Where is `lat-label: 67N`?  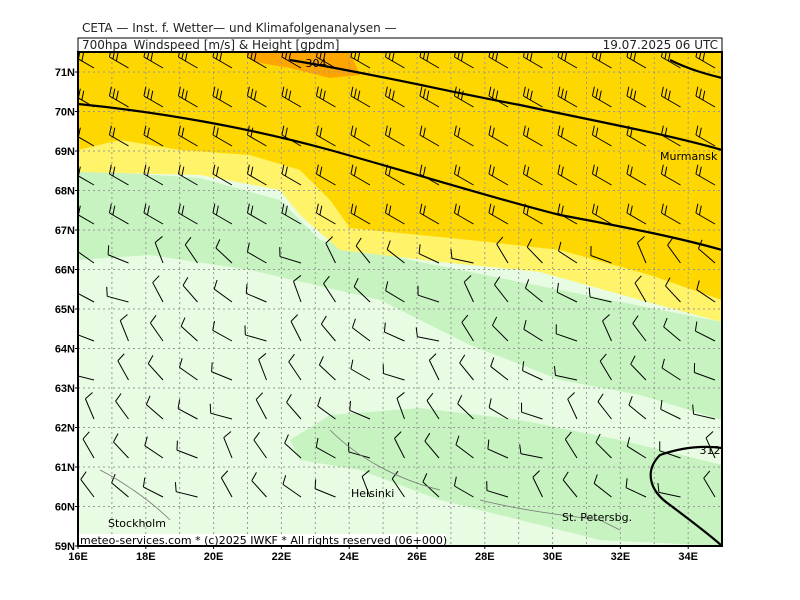 lat-label: 67N is located at coordinates (65, 231).